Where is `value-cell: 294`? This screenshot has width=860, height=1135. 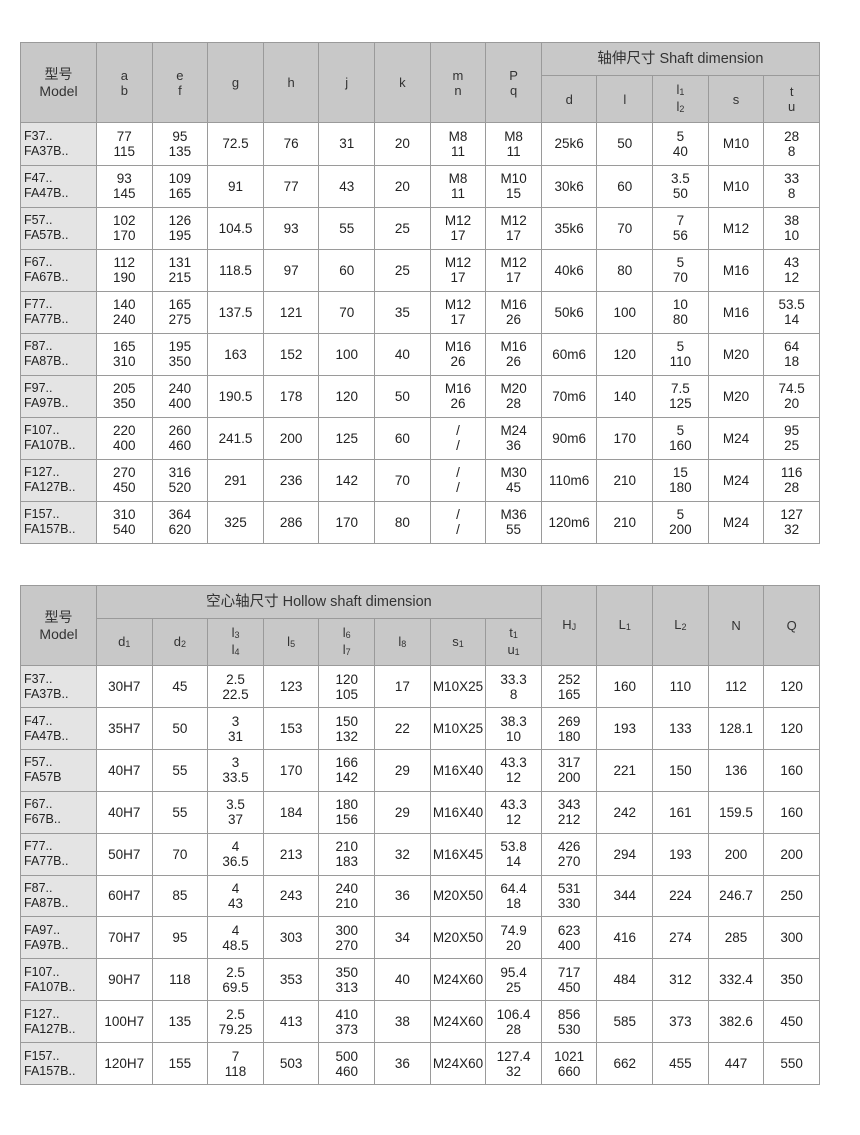
value-cell: 294 is located at coordinates (625, 854).